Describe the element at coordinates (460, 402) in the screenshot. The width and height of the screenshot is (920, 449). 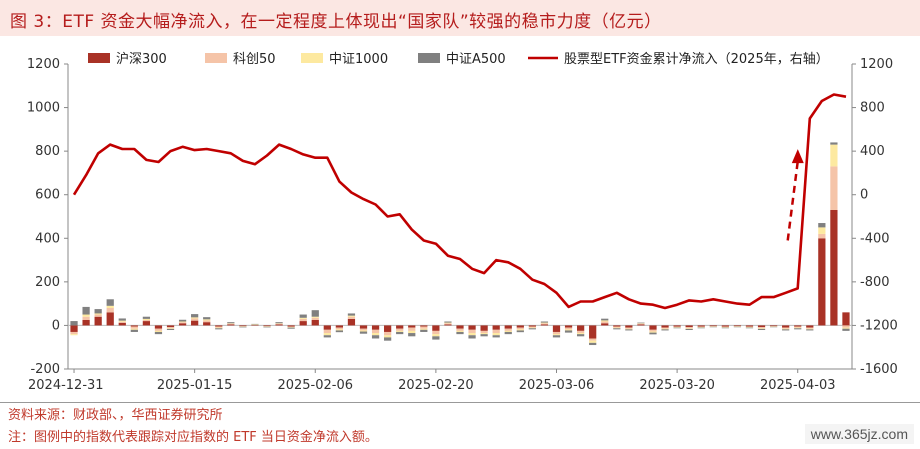
I see `footer-divider` at that location.